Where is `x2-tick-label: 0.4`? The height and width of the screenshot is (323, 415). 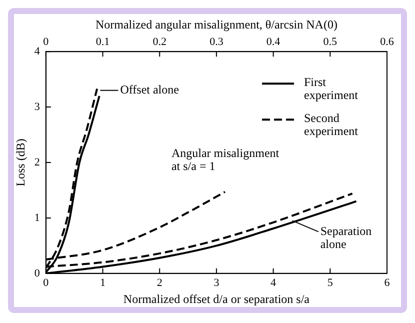 x2-tick-label: 0.4 is located at coordinates (273, 42).